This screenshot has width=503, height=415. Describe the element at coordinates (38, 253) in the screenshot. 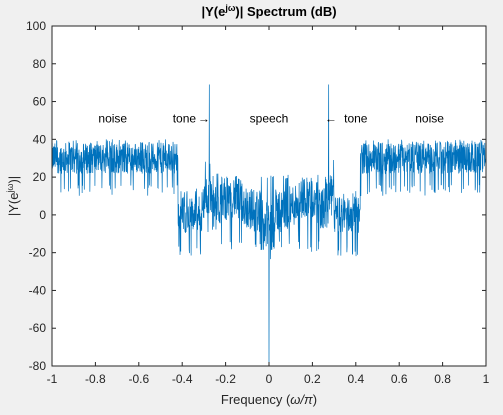

I see `y-tick-label: -20` at that location.